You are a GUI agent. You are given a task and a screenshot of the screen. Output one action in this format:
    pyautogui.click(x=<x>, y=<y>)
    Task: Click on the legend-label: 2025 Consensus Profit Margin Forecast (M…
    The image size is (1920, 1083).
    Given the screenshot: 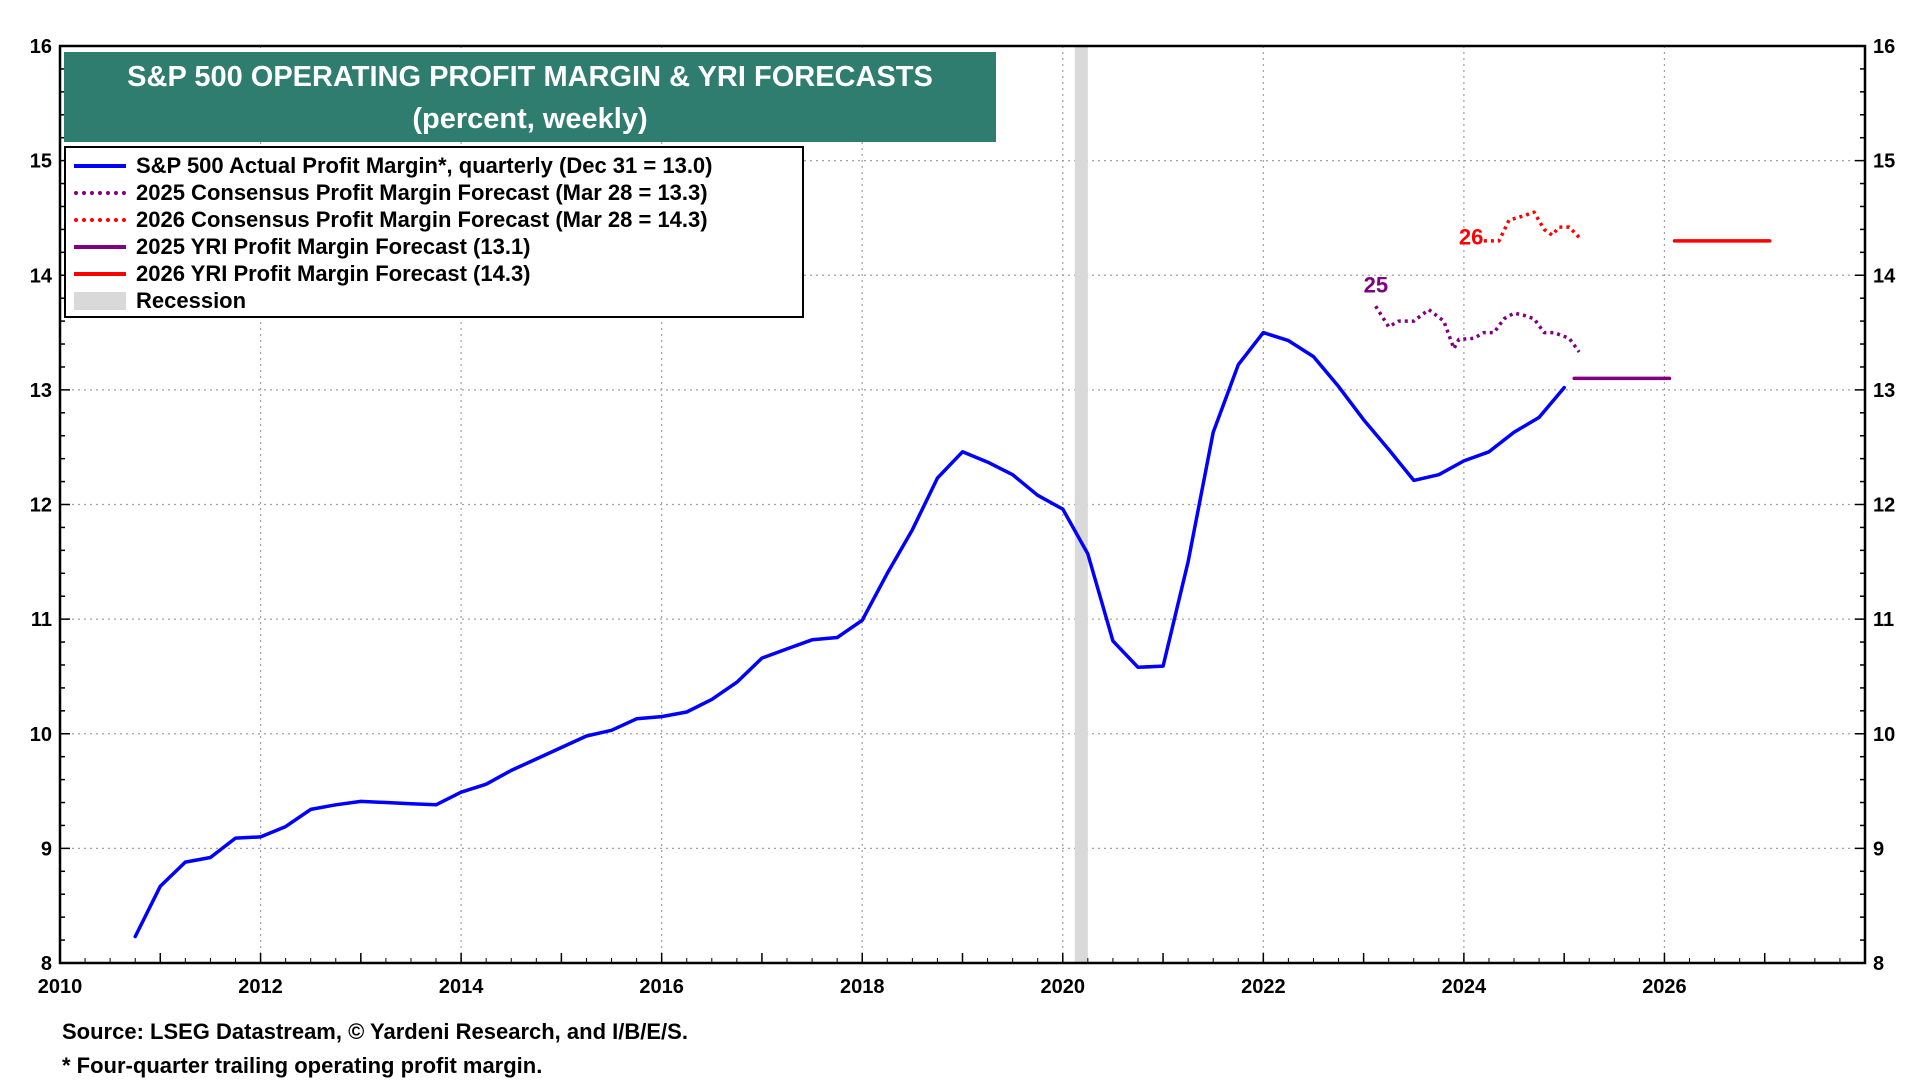 What is the action you would take?
    pyautogui.click(x=422, y=192)
    